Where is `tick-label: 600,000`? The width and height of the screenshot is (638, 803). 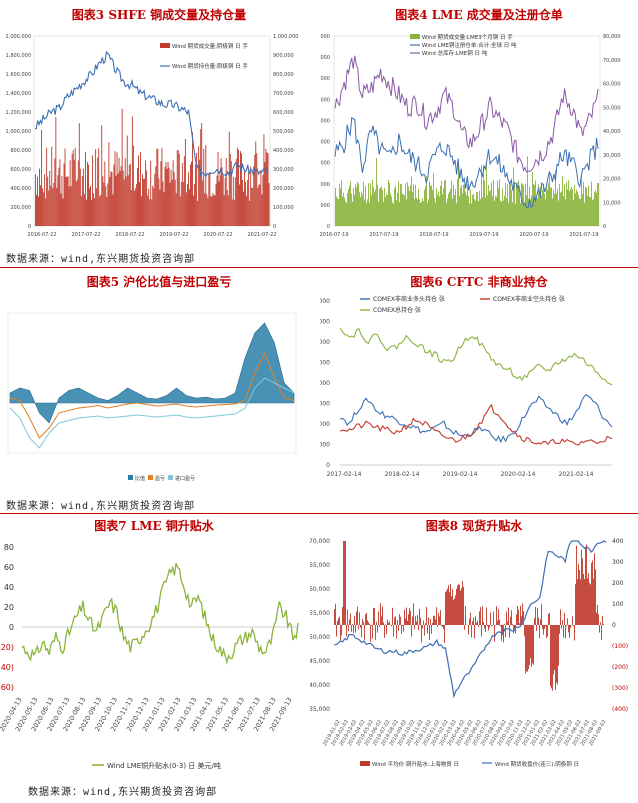
tick-label: 600,000 is located at coordinates (20, 170).